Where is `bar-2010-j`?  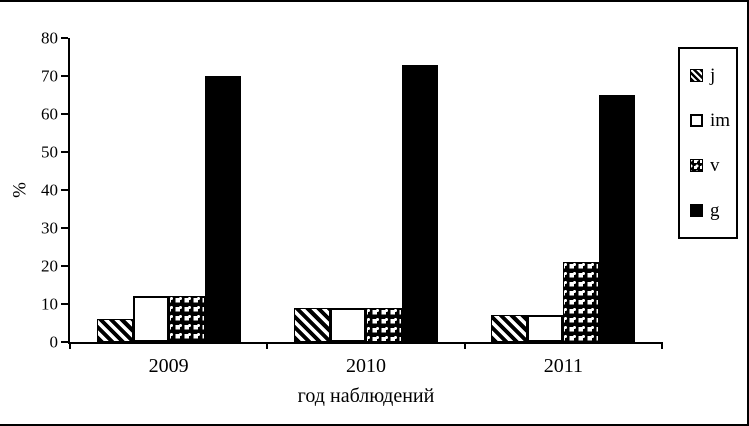 bar-2010-j is located at coordinates (311, 324).